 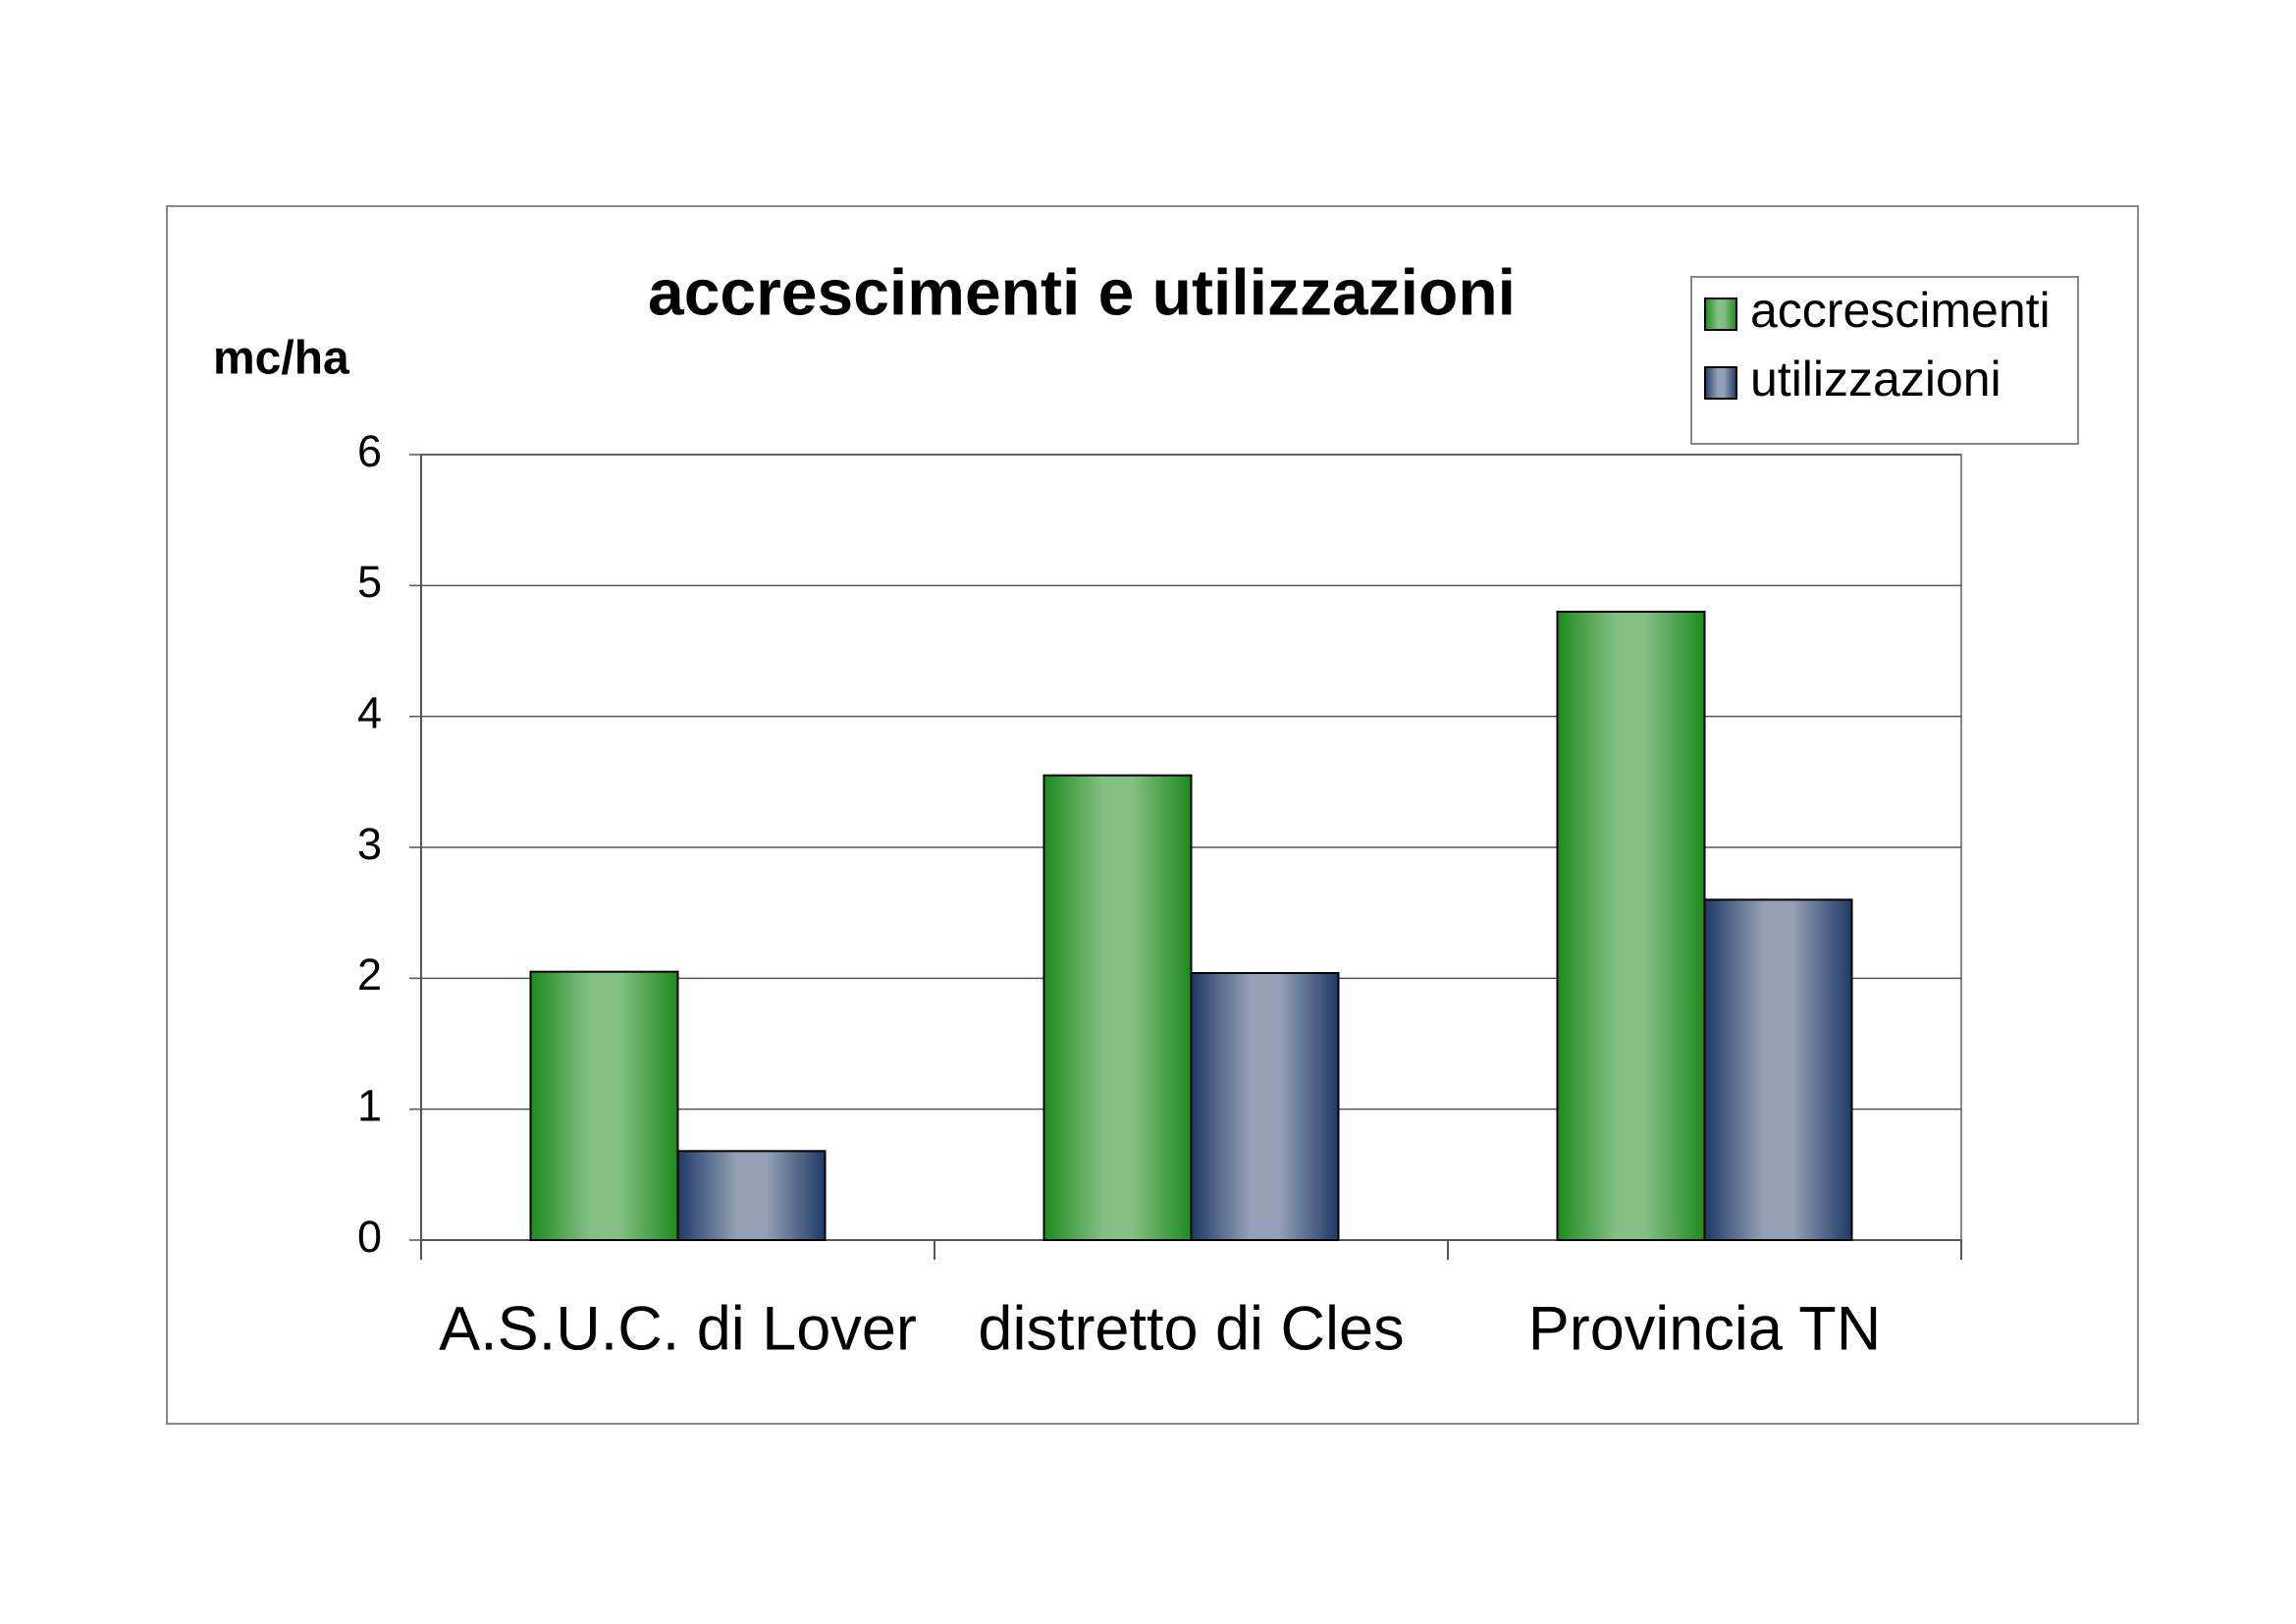 I want to click on y-tick-label: 5, so click(x=369, y=582).